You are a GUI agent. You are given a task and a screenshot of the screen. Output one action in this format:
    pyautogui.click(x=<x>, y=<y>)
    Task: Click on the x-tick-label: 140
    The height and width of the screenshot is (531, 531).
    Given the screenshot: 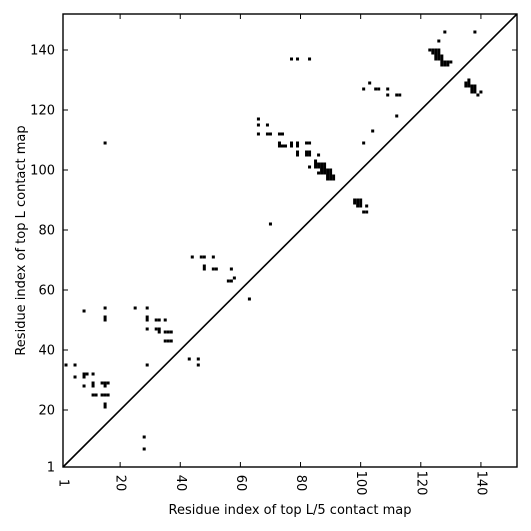 What is the action you would take?
    pyautogui.click(x=480, y=483)
    